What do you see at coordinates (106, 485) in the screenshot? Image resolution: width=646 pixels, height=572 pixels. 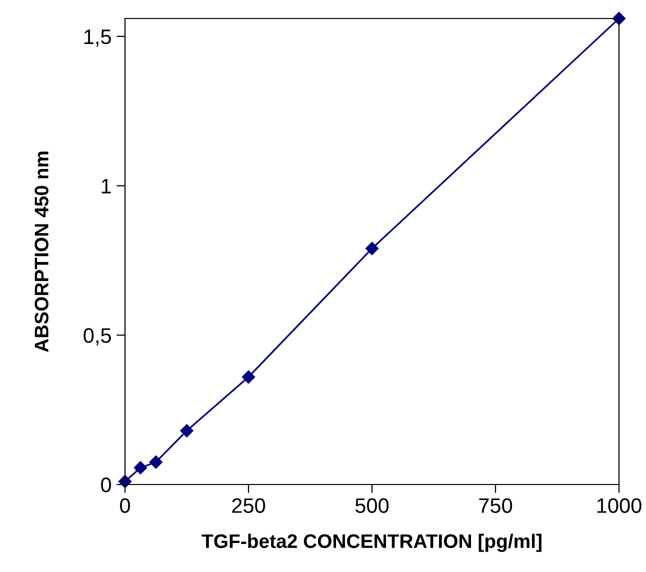 I see `y-tick-label: 0` at bounding box center [106, 485].